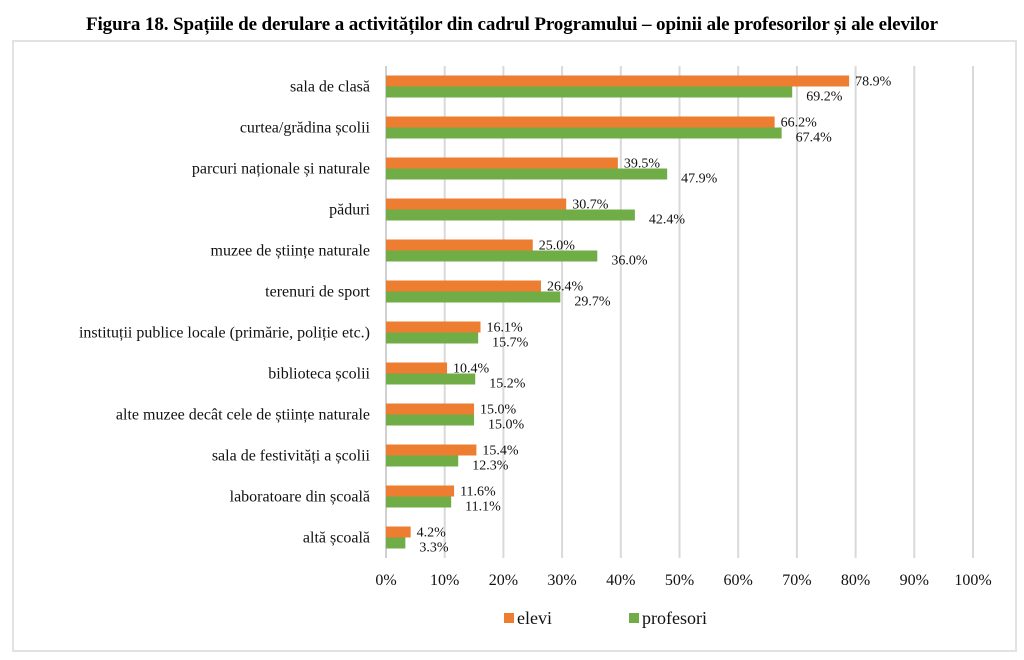  I want to click on data-label-elevi: 25.0%, so click(557, 246).